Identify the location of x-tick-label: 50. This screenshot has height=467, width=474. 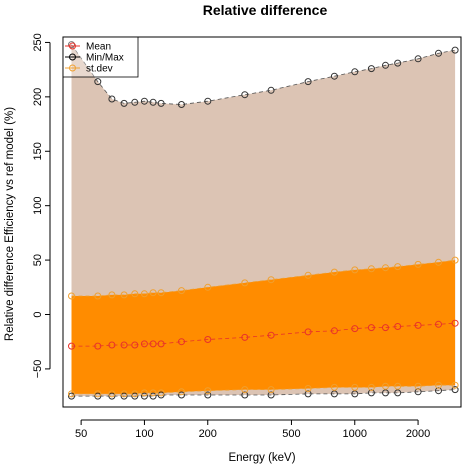
(81, 434).